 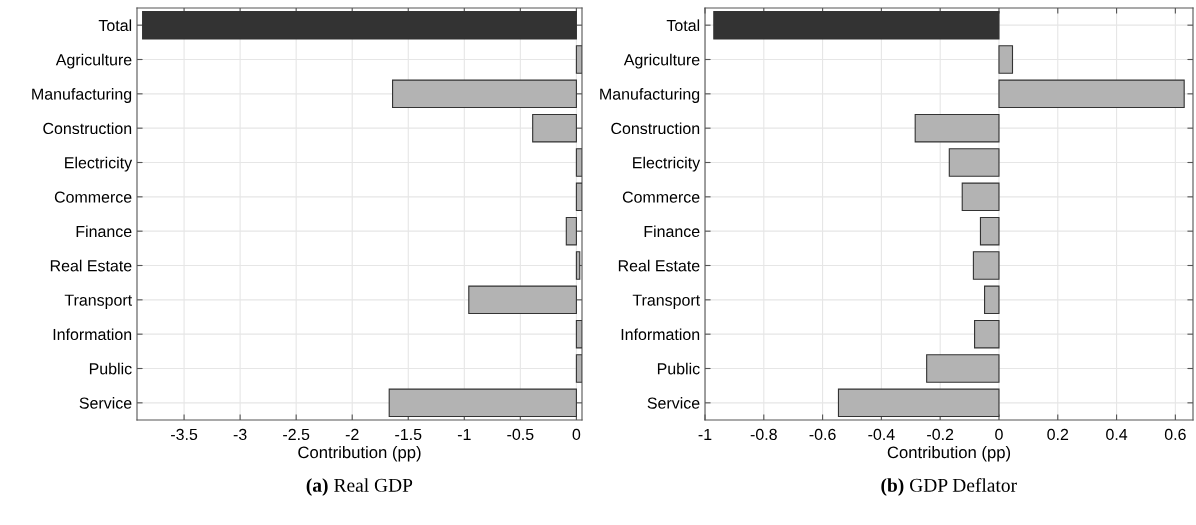 I want to click on x-tick-label: -0.6, so click(x=822, y=434).